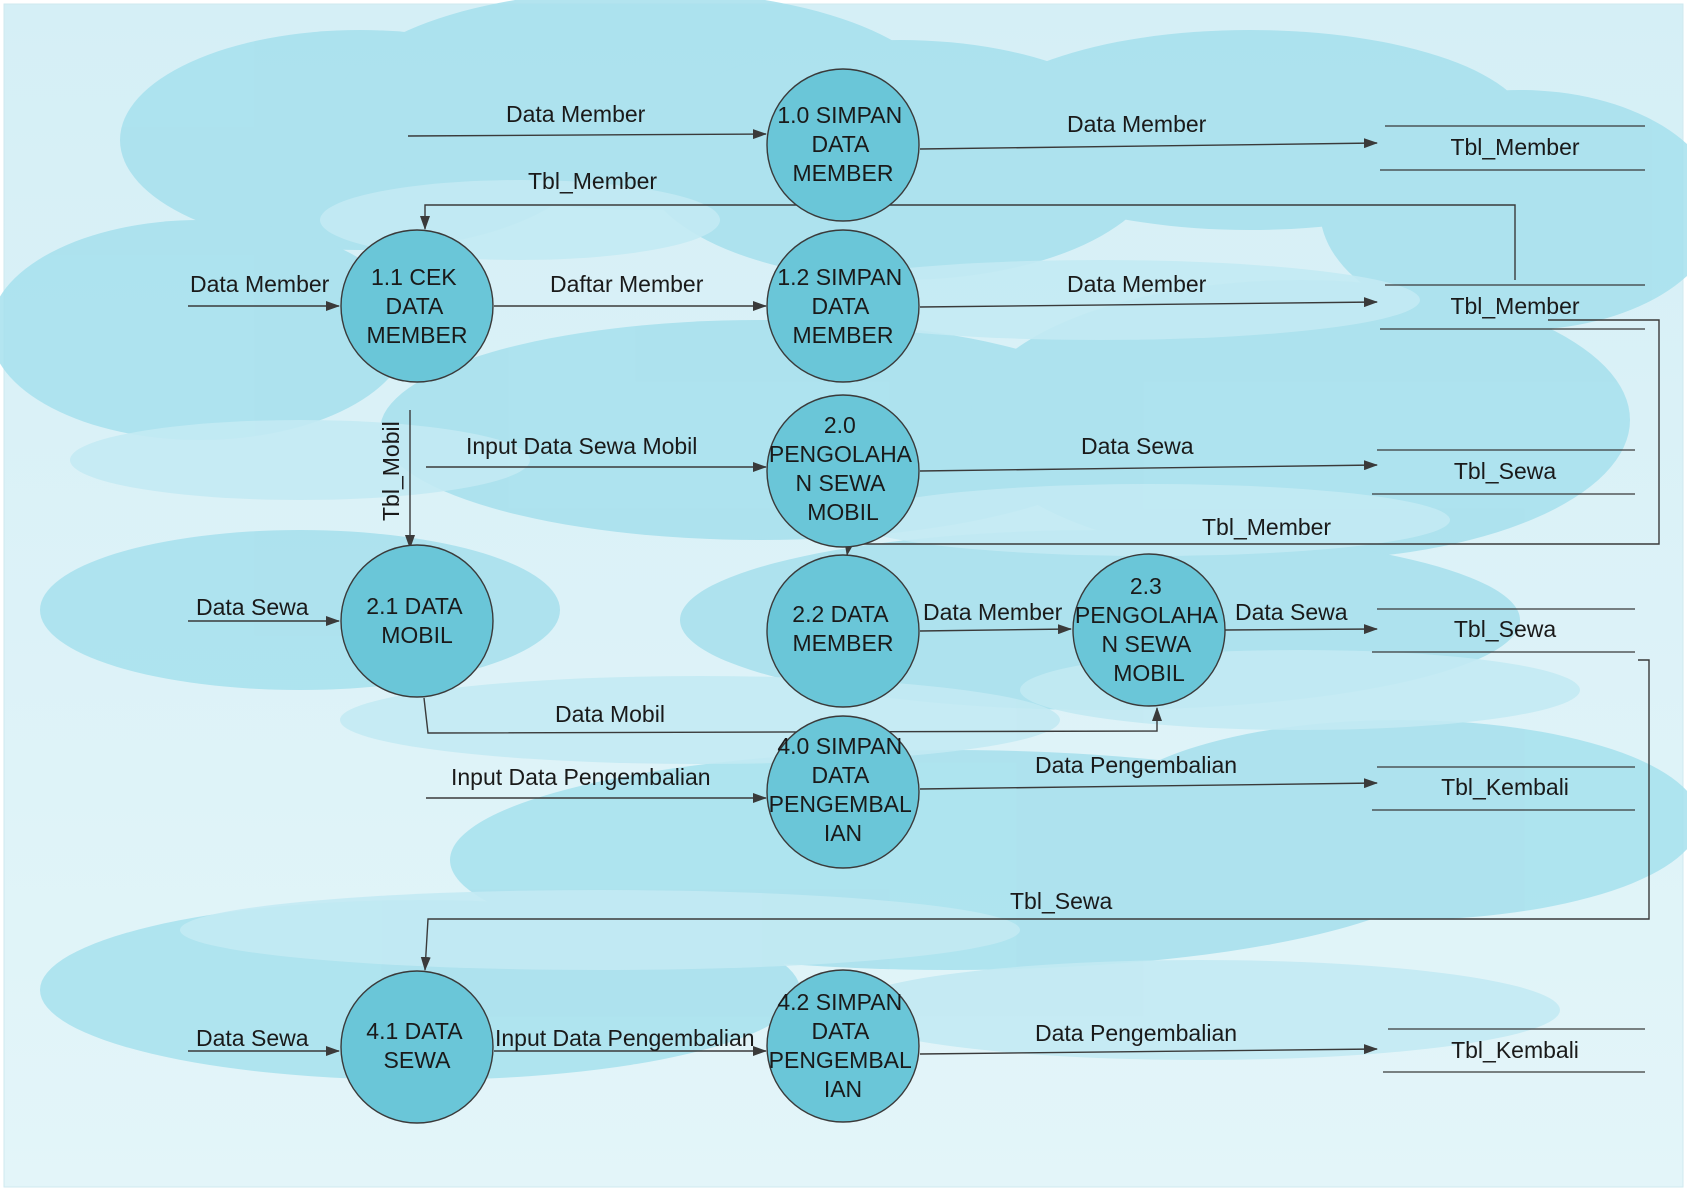 This screenshot has height=1191, width=1687. I want to click on flow-label: Tbl_Mobil, so click(391, 471).